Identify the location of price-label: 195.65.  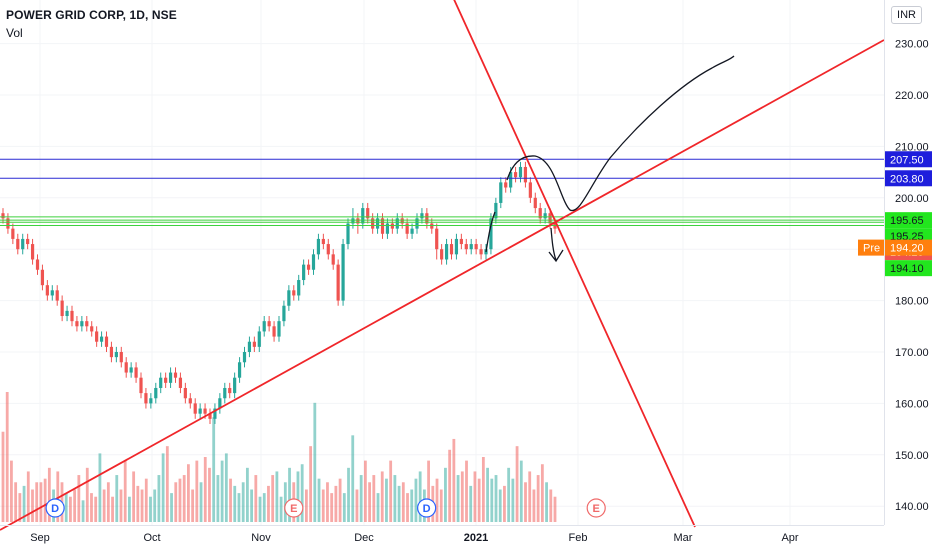
(908, 220).